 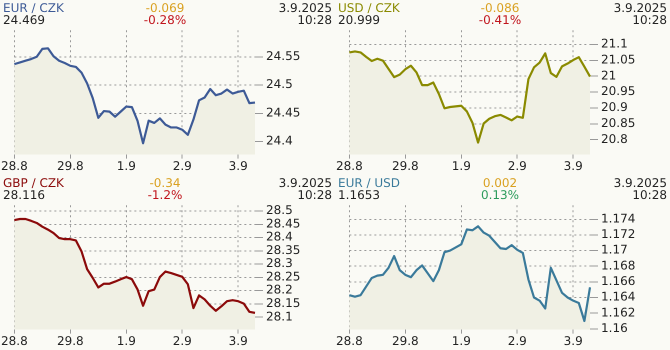 I want to click on y-tick-label: 20.95, so click(x=618, y=91).